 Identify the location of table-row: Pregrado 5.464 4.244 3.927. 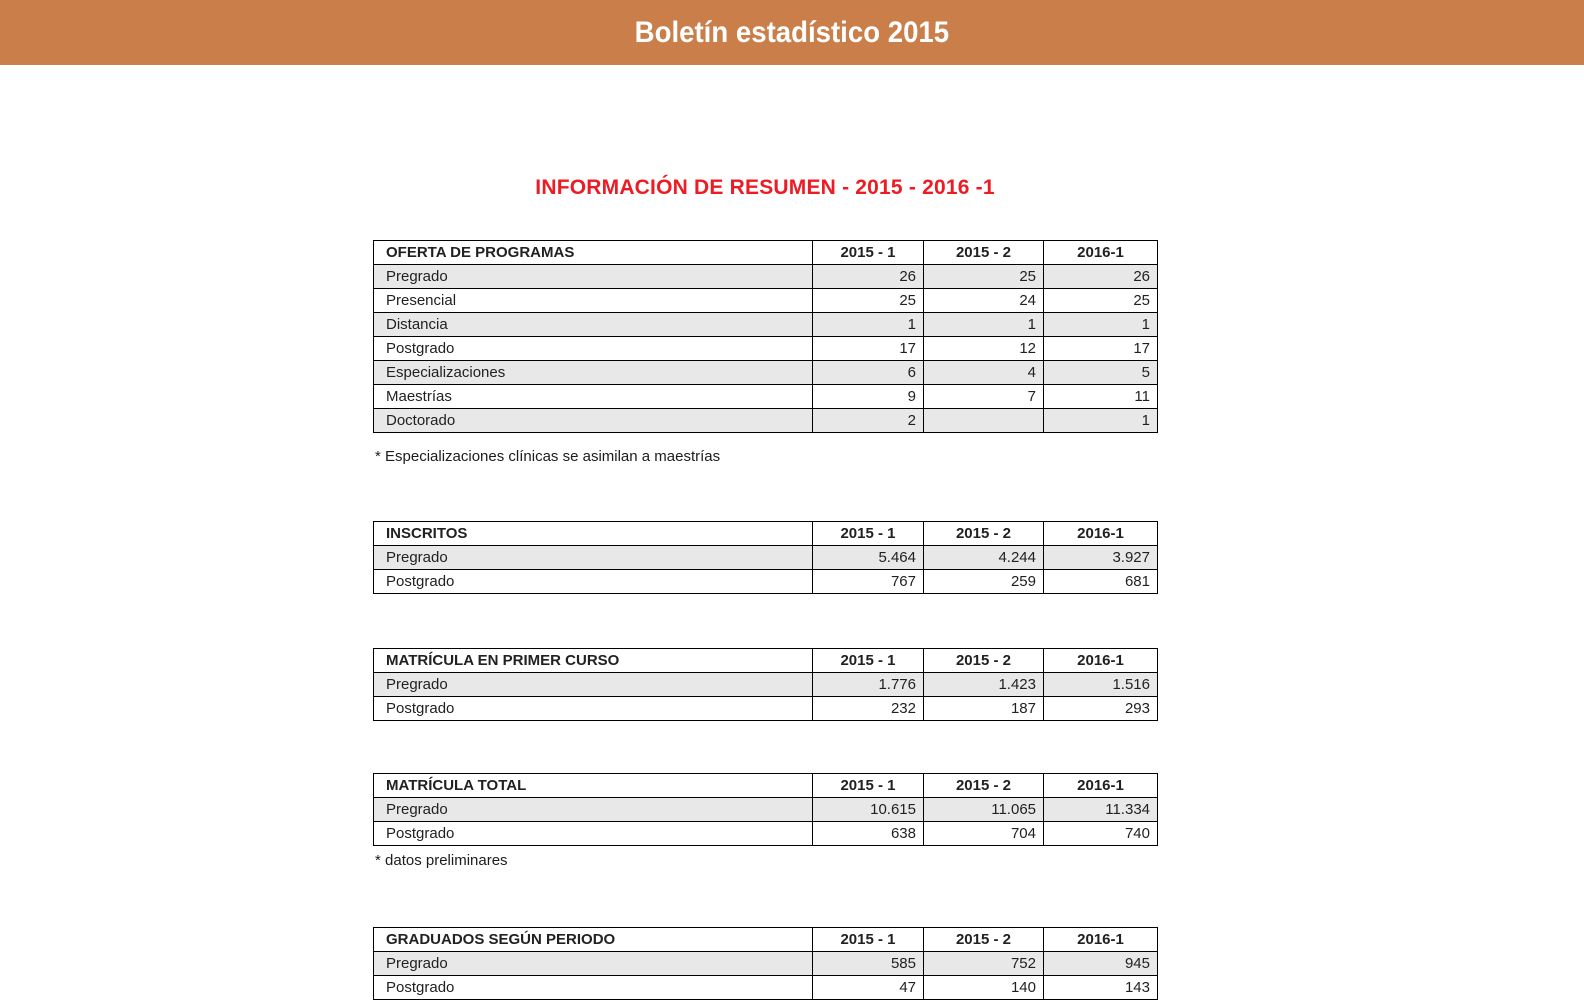
(765, 557).